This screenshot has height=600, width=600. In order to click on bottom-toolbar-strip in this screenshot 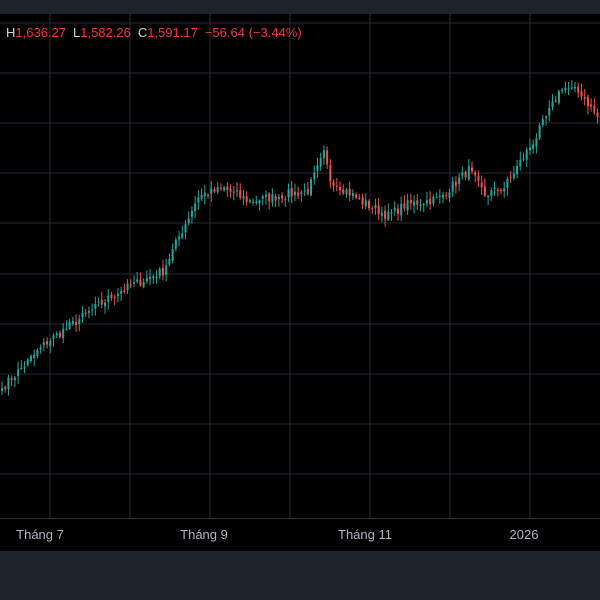, I will do `click(300, 575)`.